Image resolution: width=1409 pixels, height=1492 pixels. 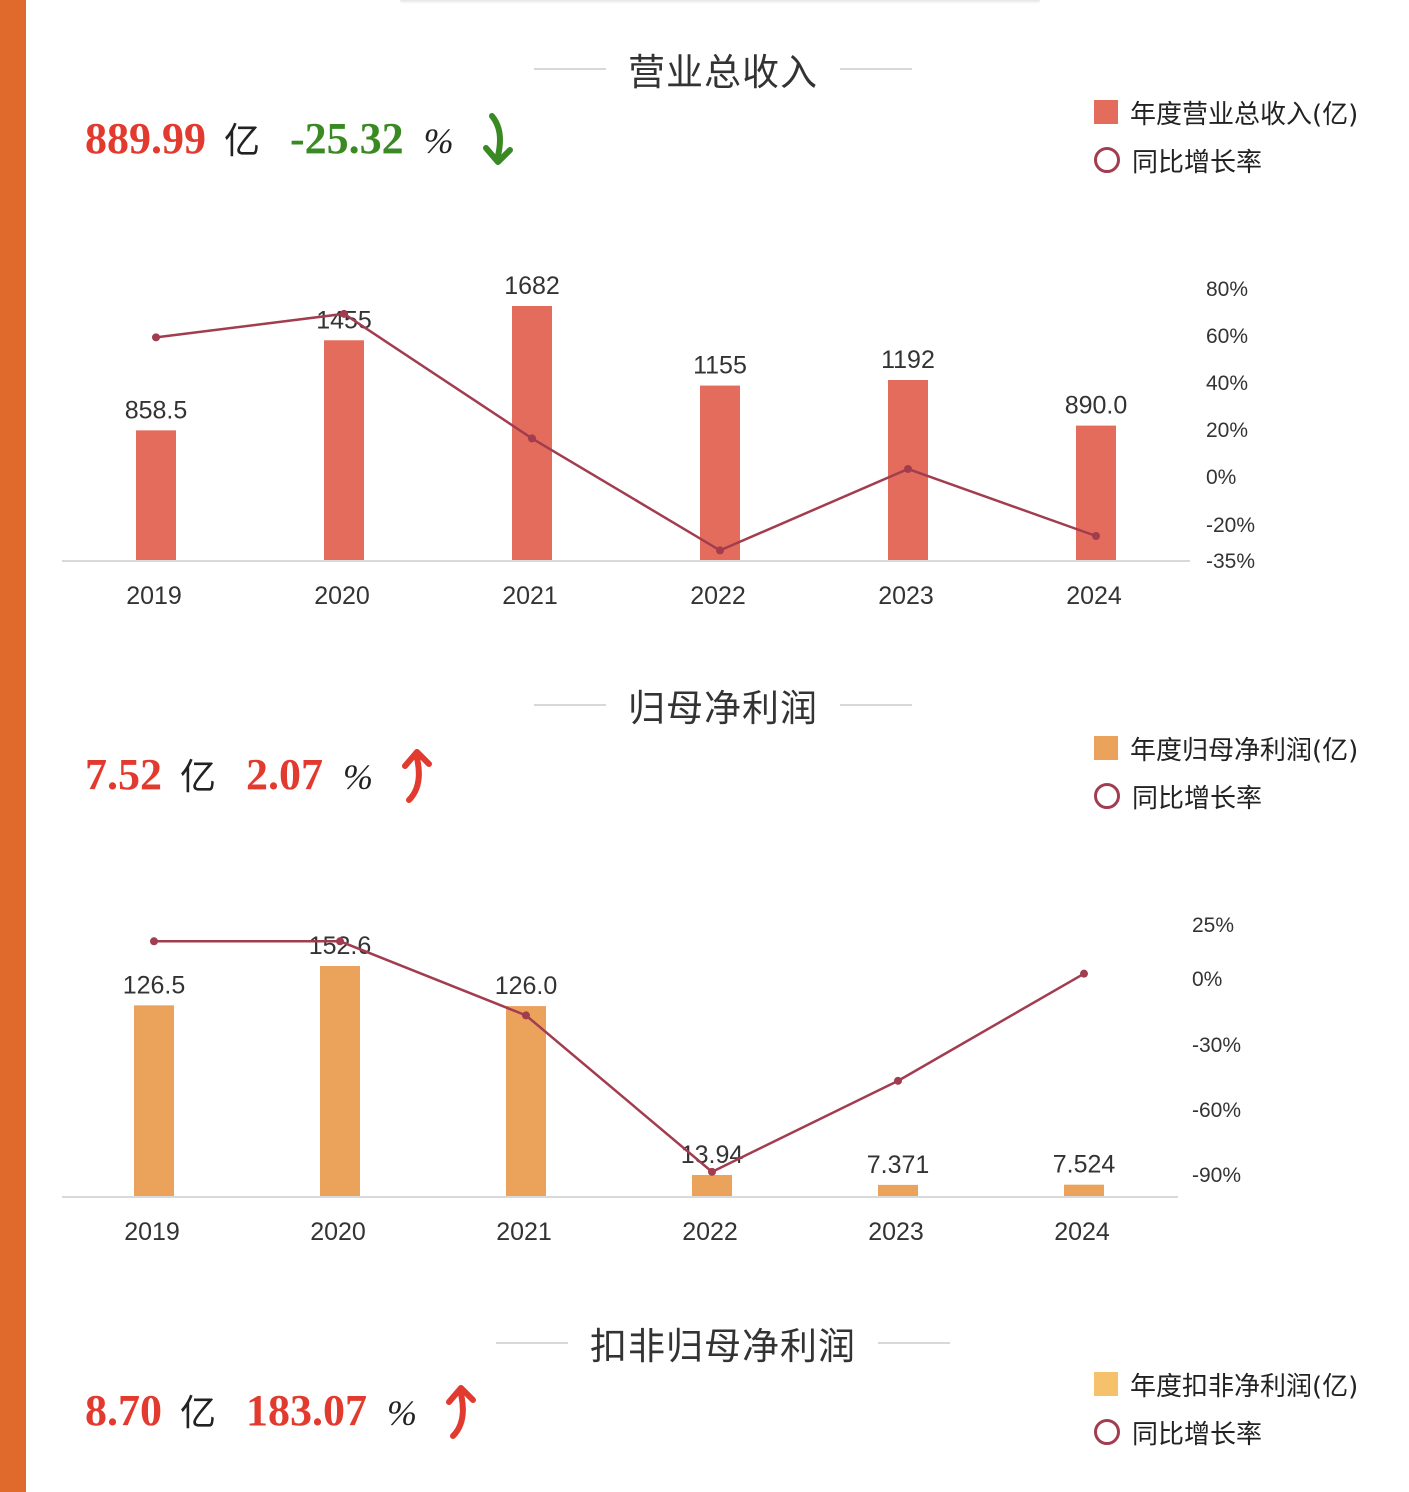 I want to click on section-title: 归母净利润, so click(x=723, y=708).